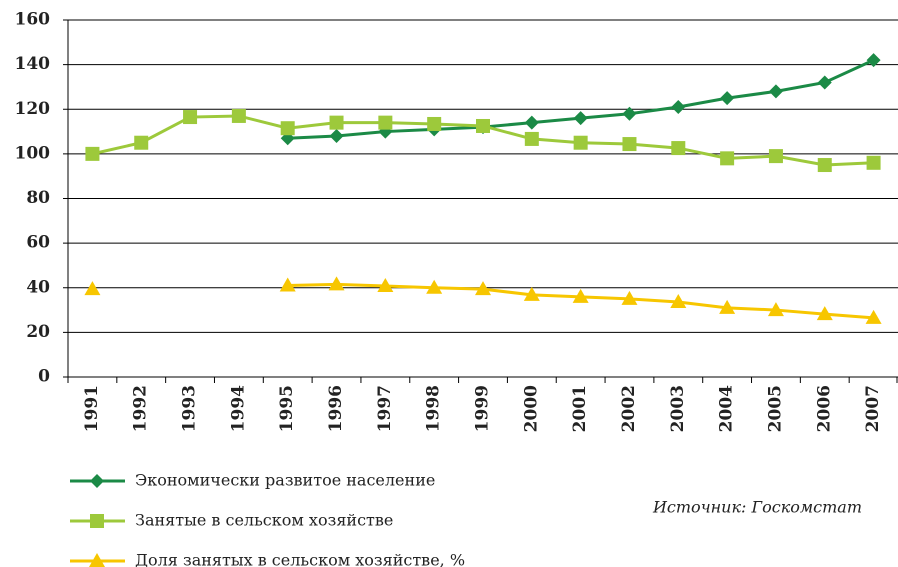 This screenshot has width=898, height=567. Describe the element at coordinates (38, 243) in the screenshot. I see `y-tick-label: 60` at that location.